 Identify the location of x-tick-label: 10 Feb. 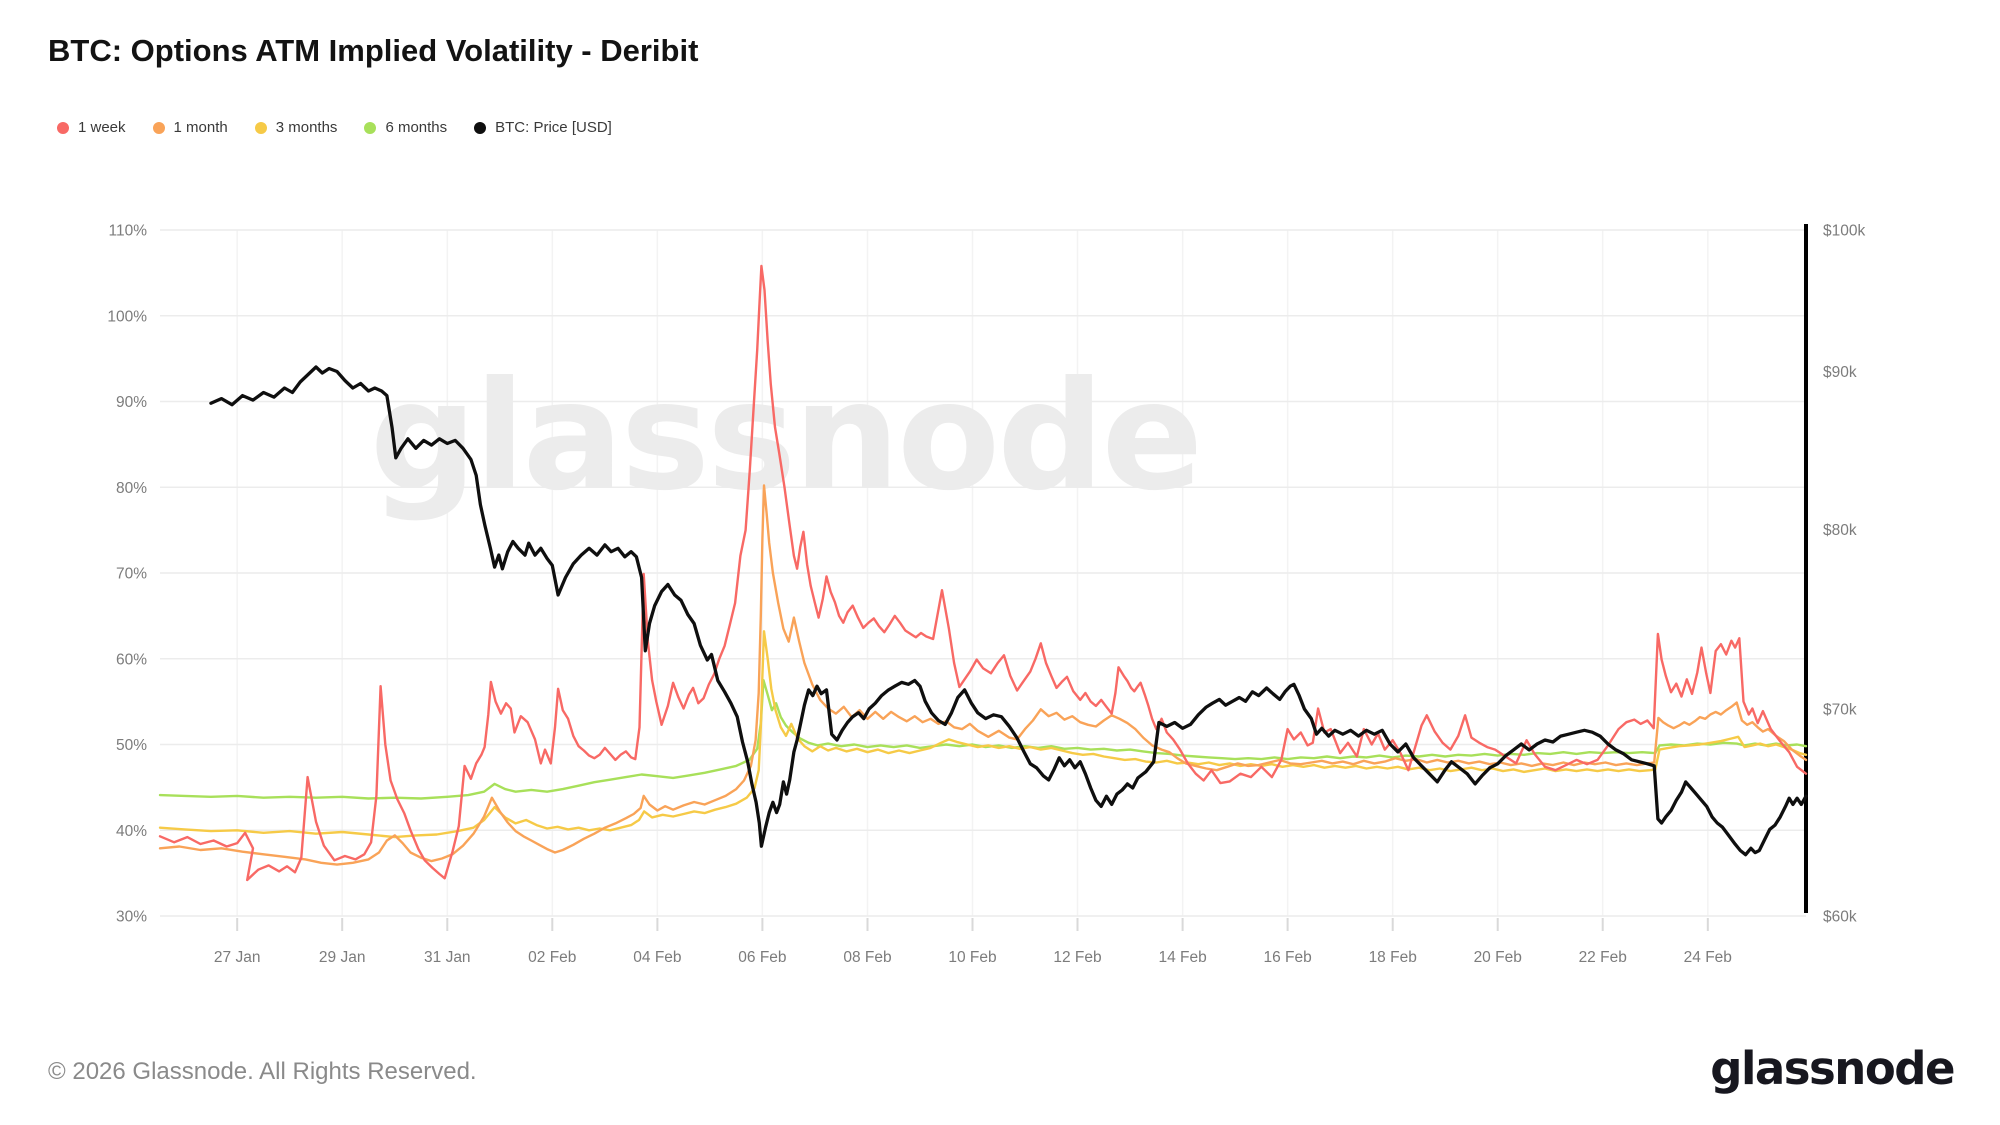
(972, 957).